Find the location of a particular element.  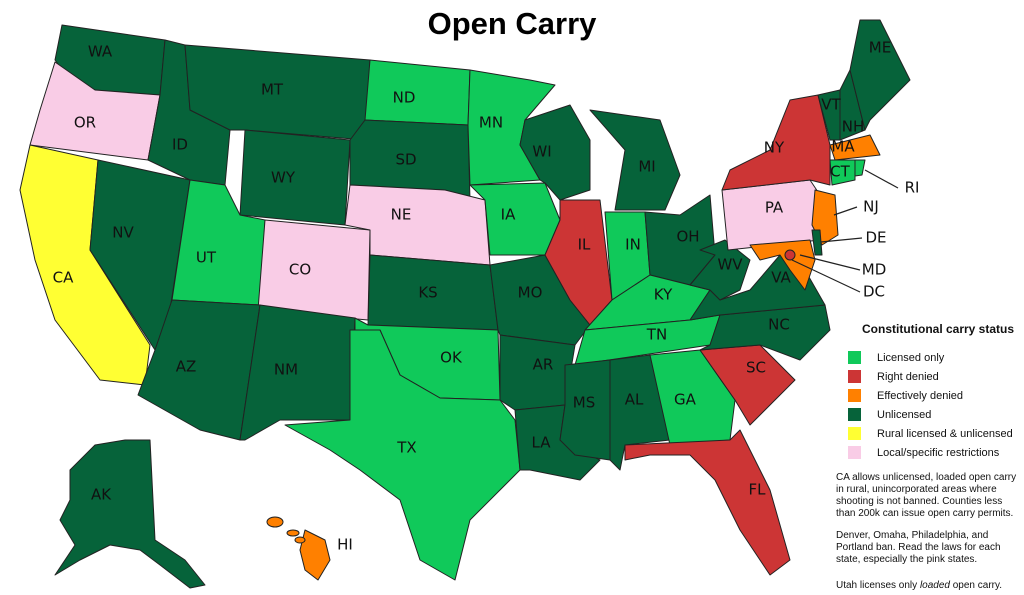

state-label-mn: MN is located at coordinates (491, 123).